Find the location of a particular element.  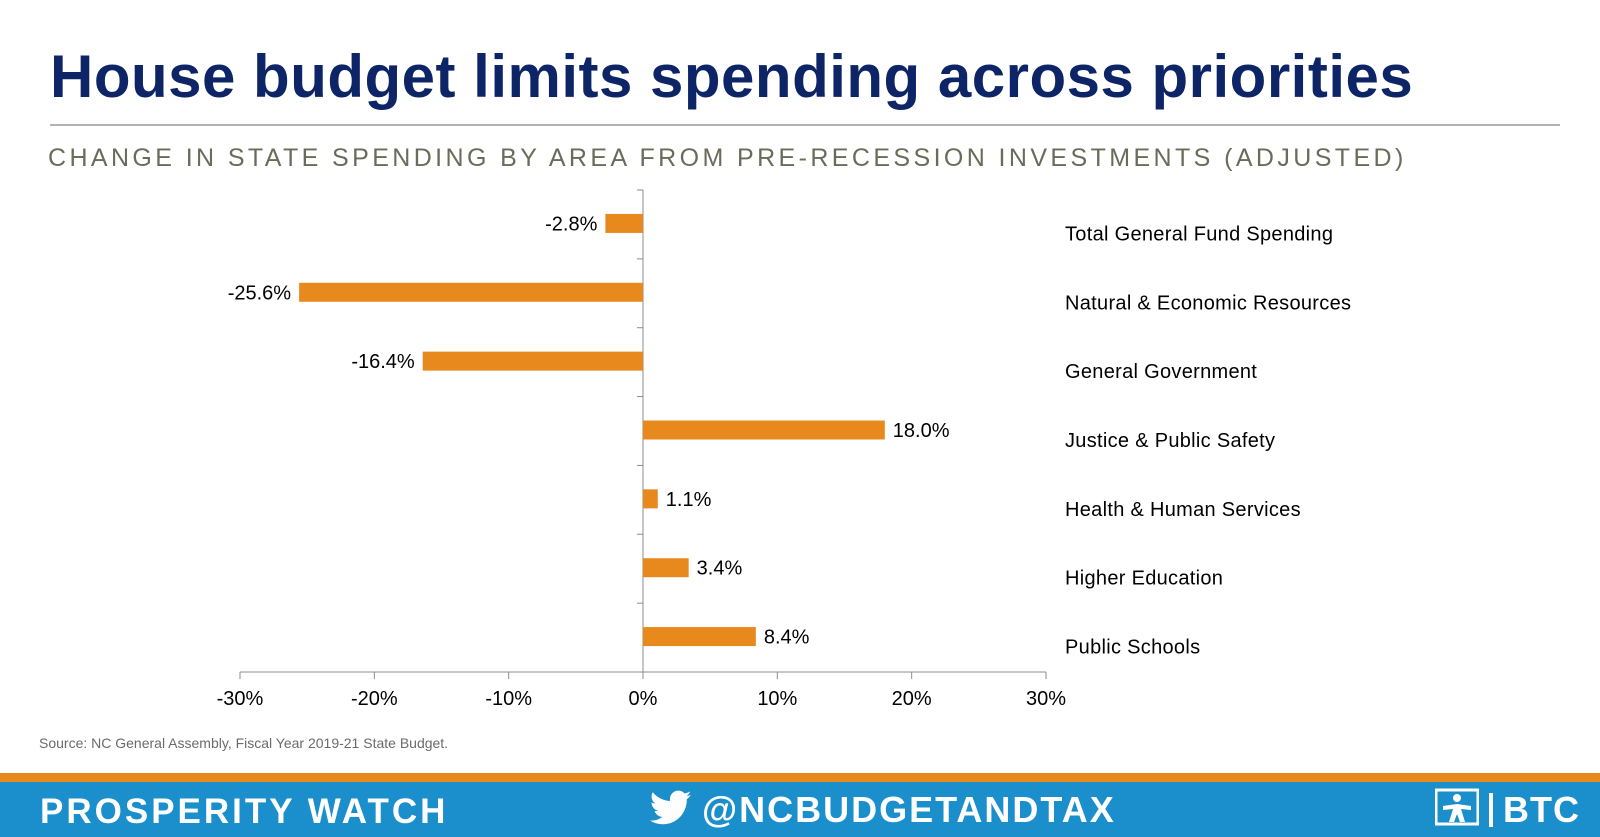

category-label: Public Schools is located at coordinates (1132, 648).